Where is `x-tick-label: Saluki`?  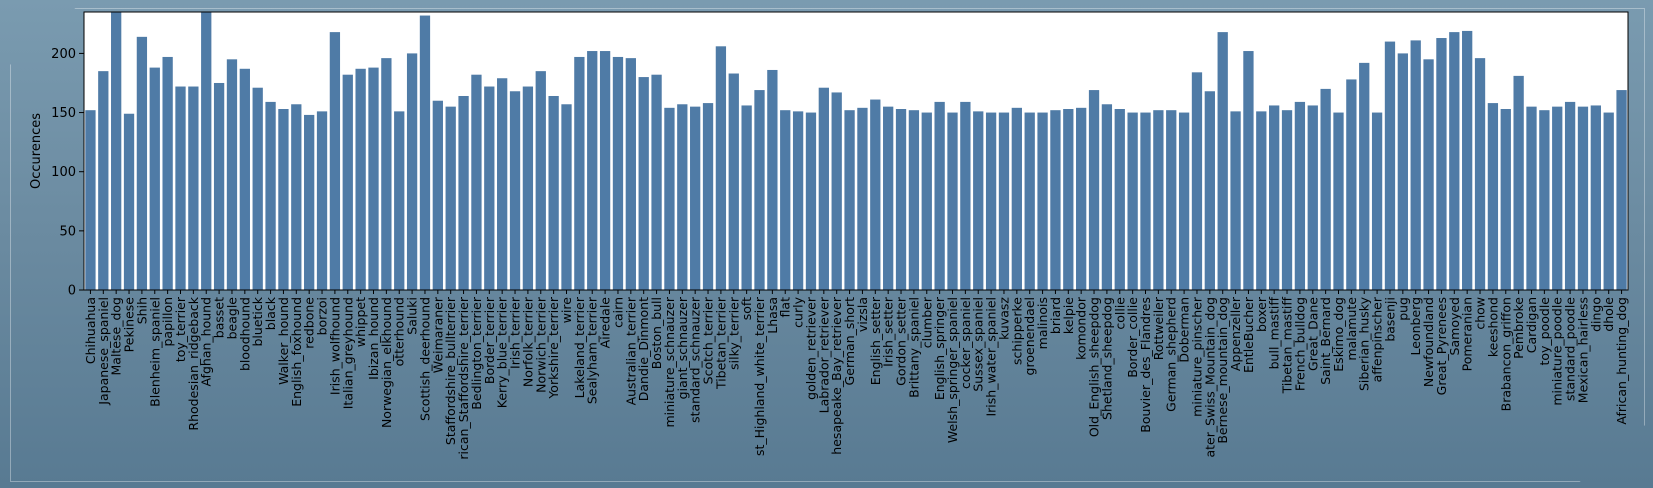 x-tick-label: Saluki is located at coordinates (412, 316).